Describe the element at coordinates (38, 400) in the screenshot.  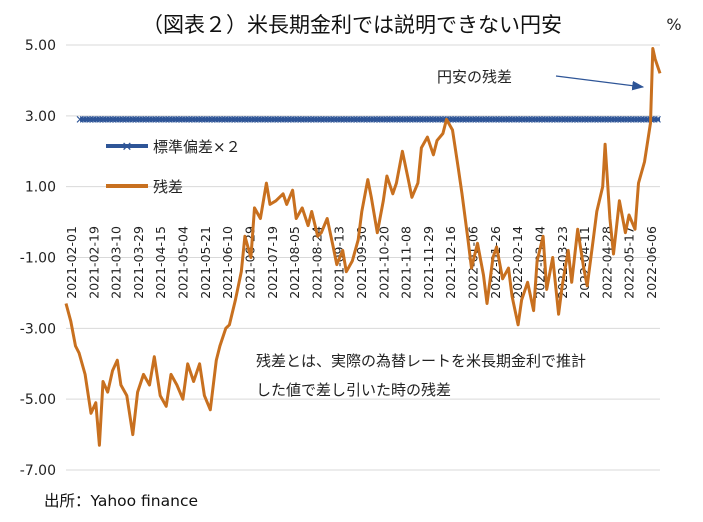
I see `y-tick-label: -5.00` at that location.